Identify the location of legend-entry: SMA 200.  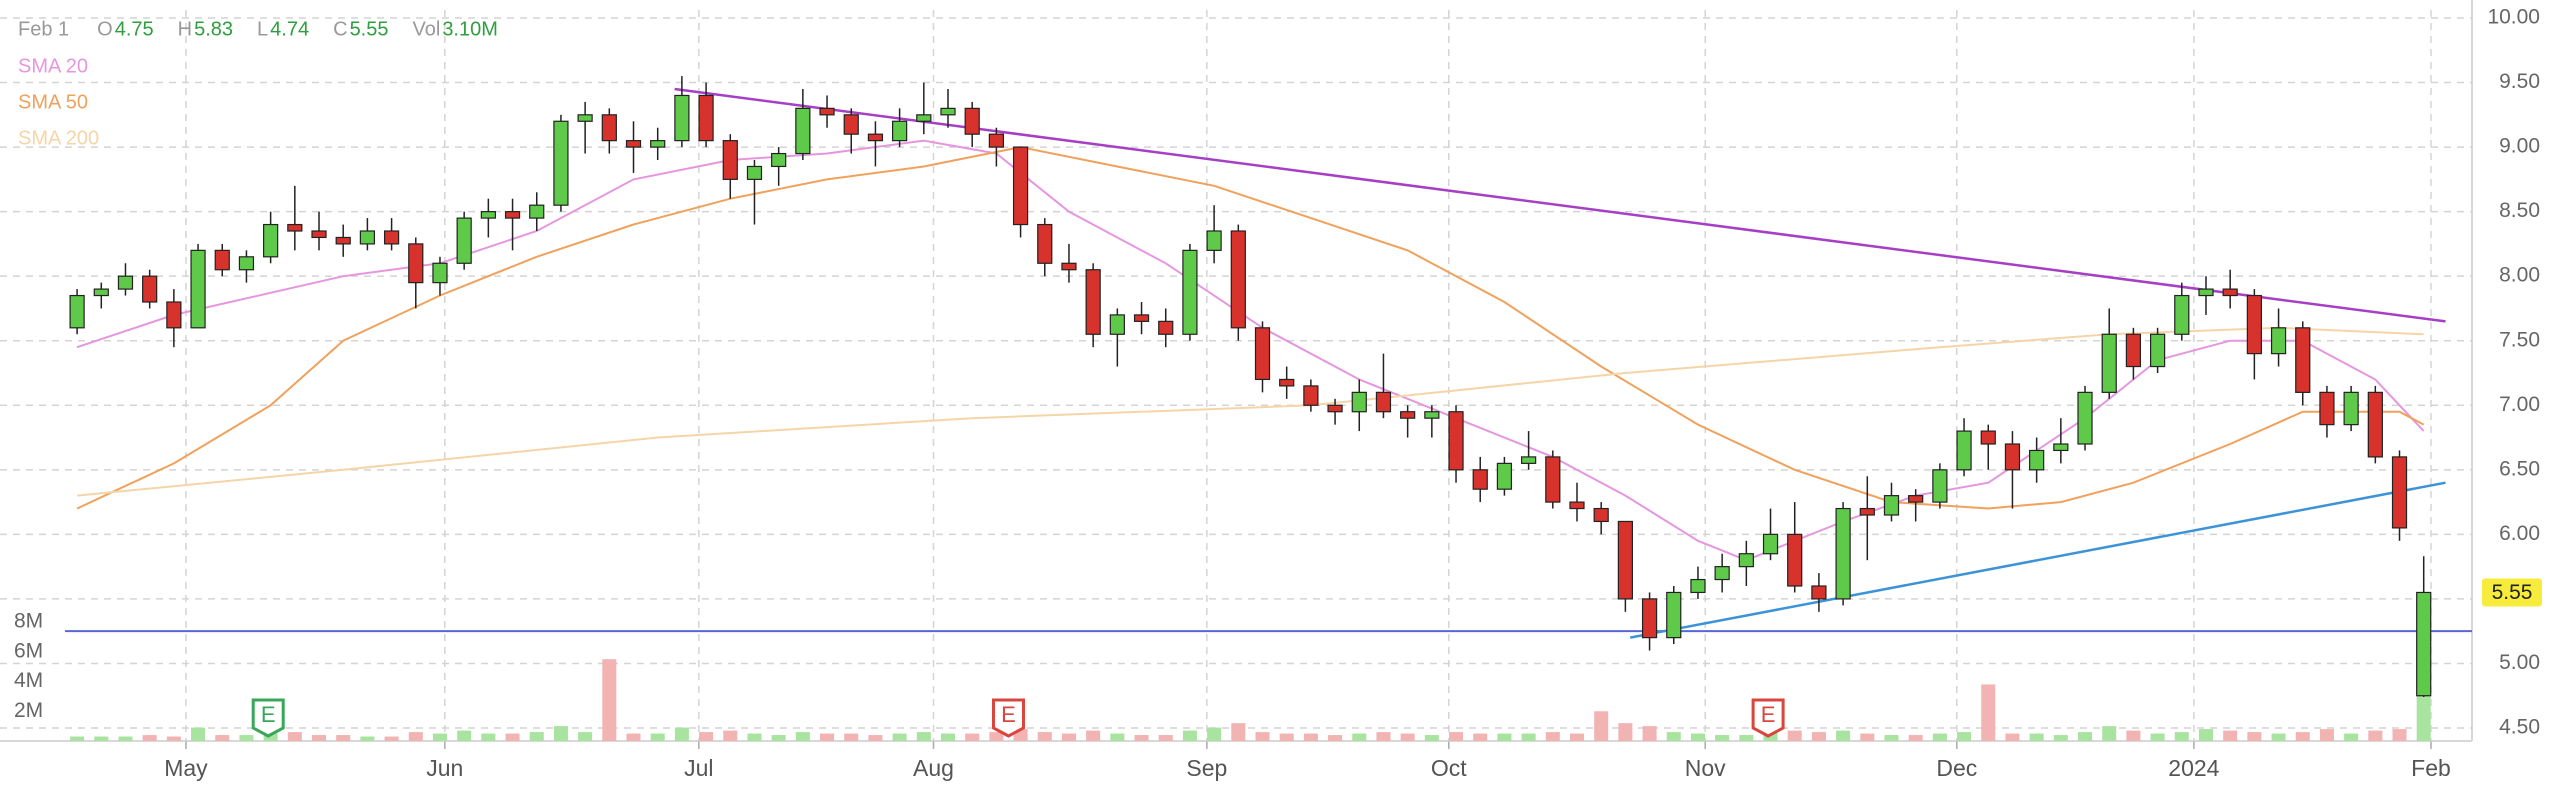
(58, 138).